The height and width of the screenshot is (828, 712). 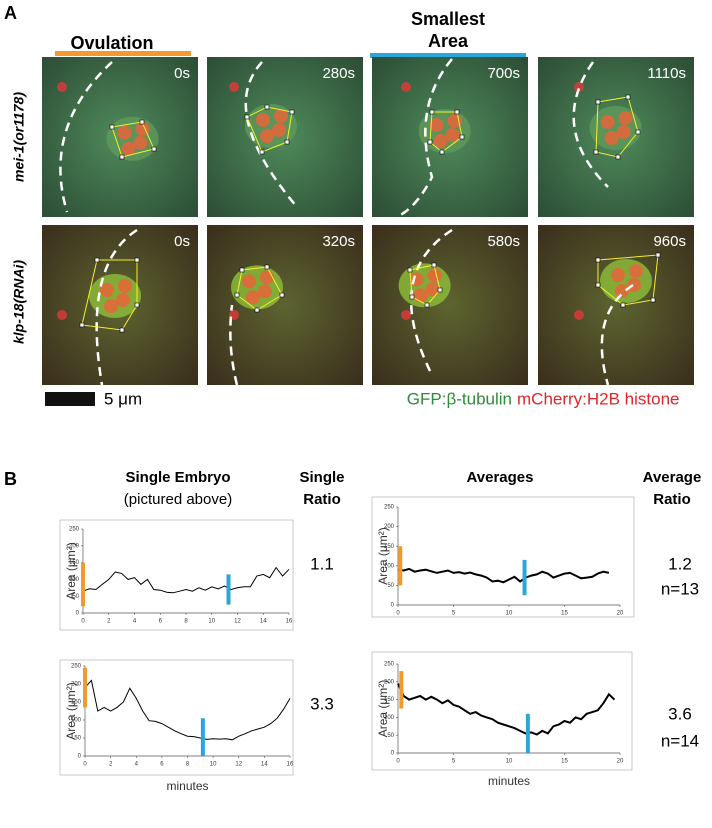 I want to click on x-tick-label: 15, so click(x=564, y=614).